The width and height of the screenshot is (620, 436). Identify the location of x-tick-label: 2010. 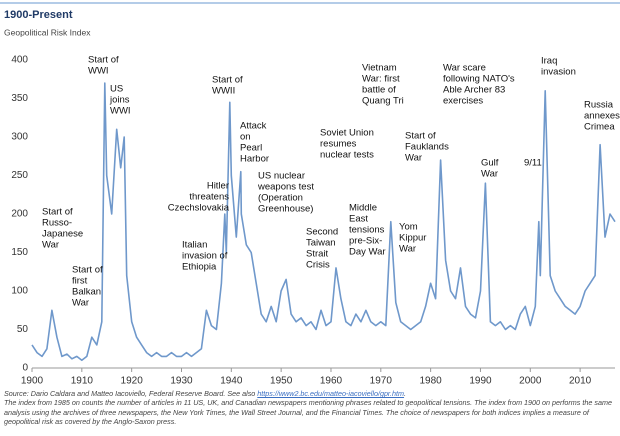
(580, 381).